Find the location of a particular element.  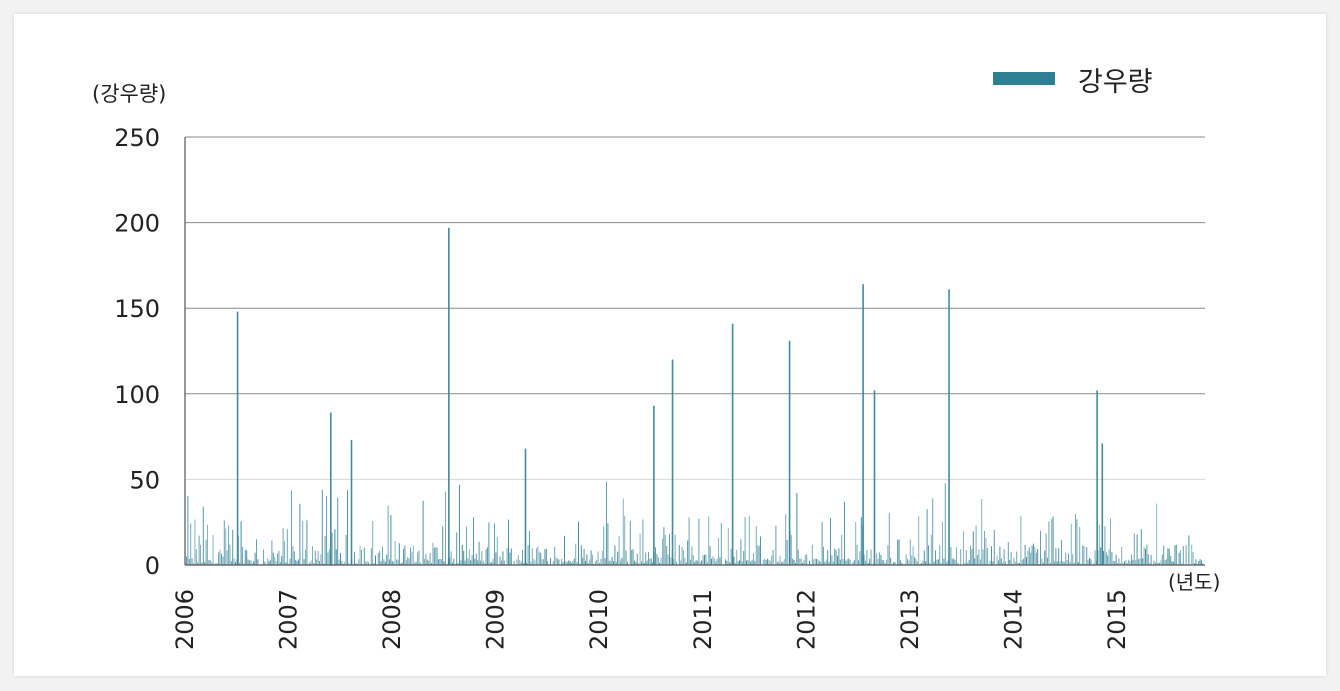

y-tick-200: 200 is located at coordinates (137, 224).